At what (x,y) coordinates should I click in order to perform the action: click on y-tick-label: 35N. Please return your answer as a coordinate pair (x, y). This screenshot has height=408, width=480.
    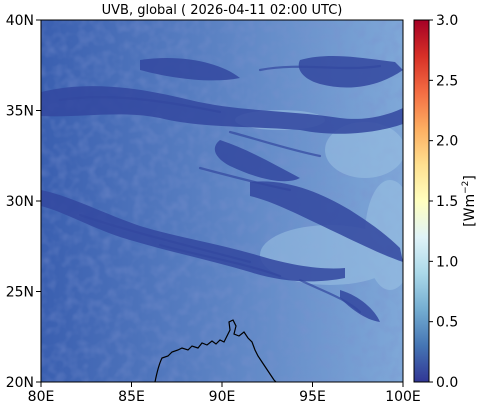
    Looking at the image, I should click on (20, 112).